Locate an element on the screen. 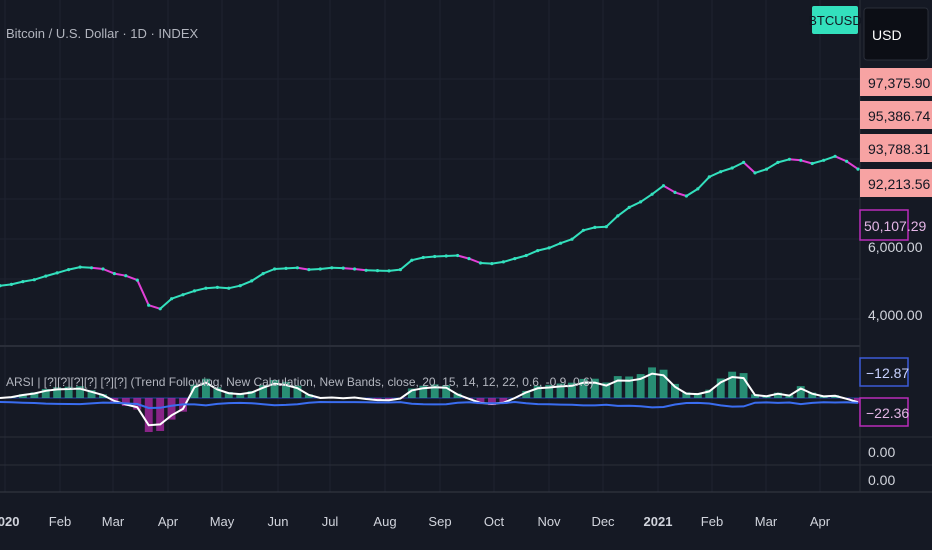 Image resolution: width=932 pixels, height=550 pixels. time-tick-12: 2021 is located at coordinates (658, 521).